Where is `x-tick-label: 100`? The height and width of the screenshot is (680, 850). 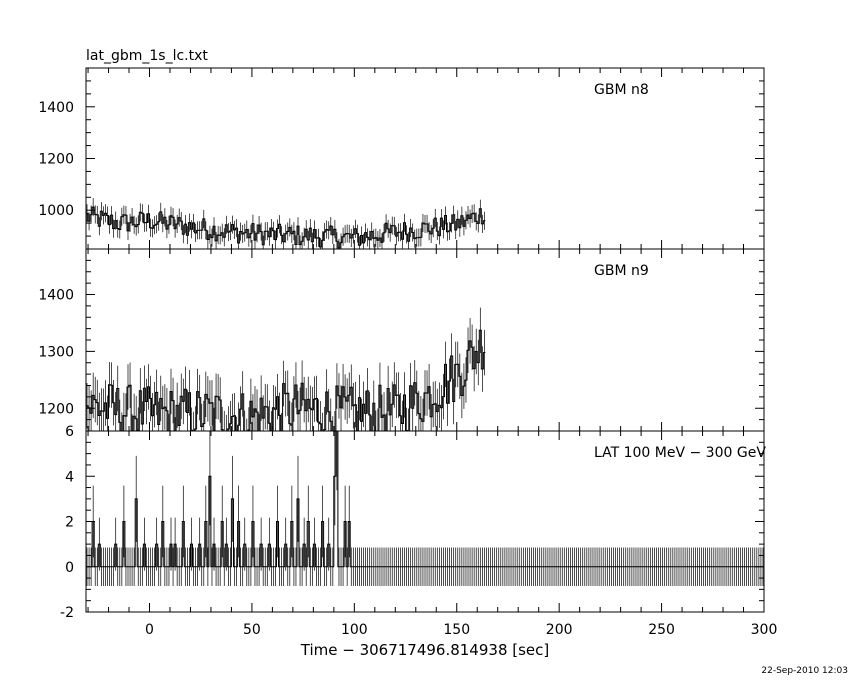
x-tick-label: 100 is located at coordinates (354, 630).